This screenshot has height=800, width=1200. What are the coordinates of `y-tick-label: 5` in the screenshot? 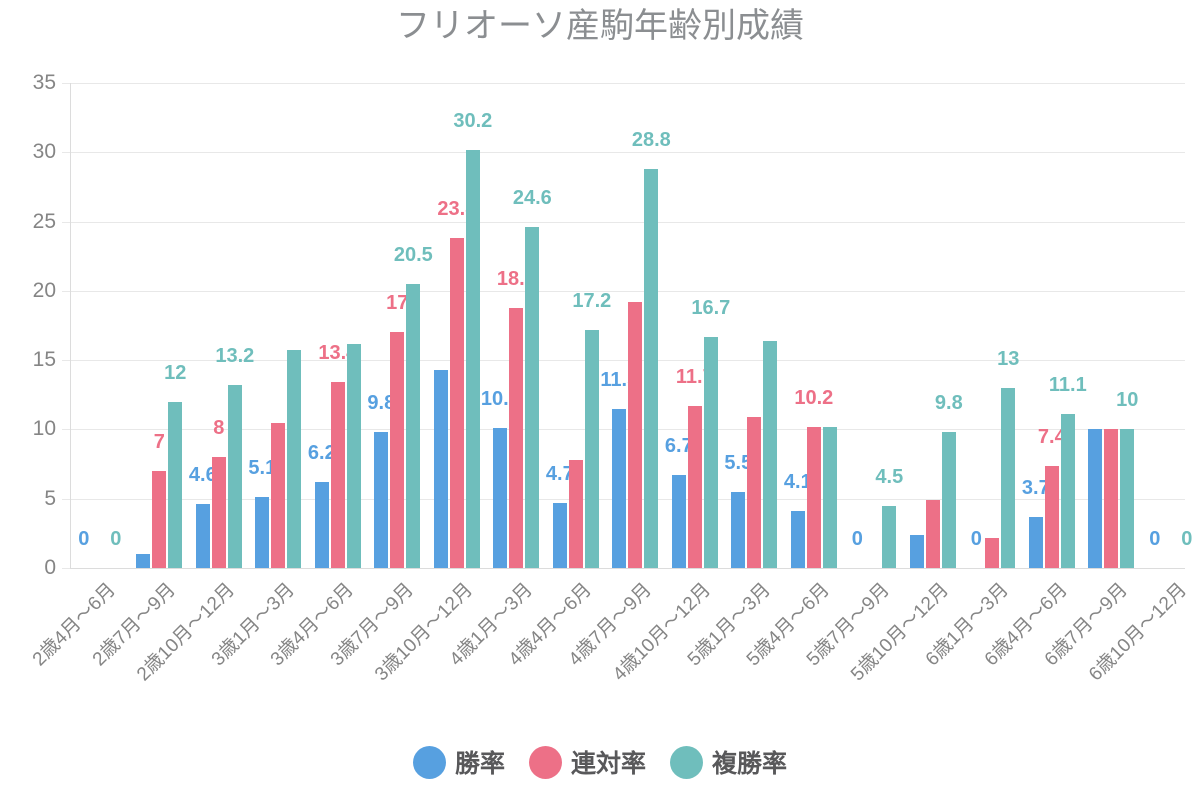 It's located at (50, 498).